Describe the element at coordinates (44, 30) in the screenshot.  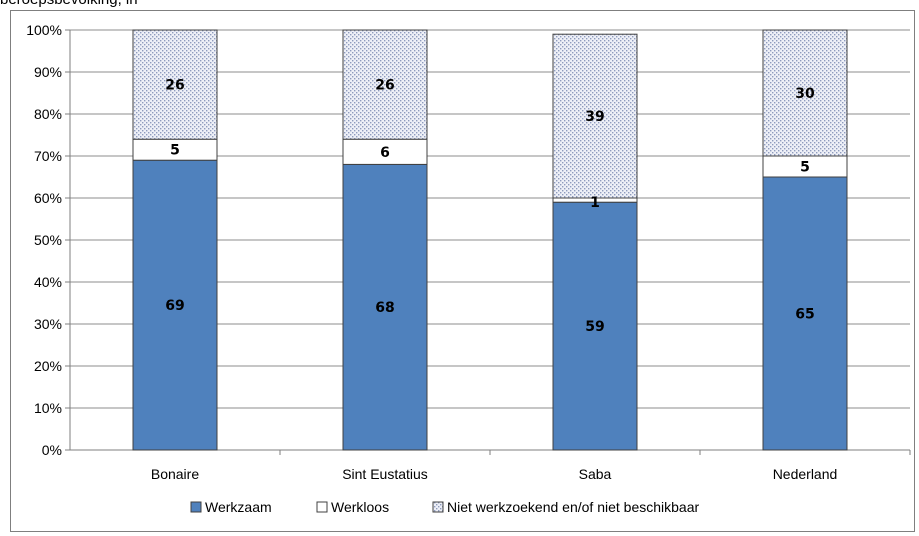
I see `y-tick-label: 100%` at that location.